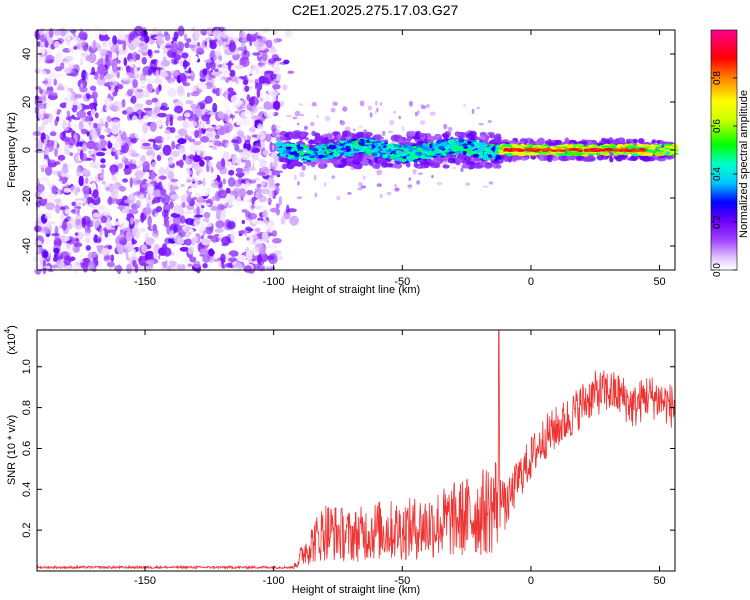 The height and width of the screenshot is (600, 750). What do you see at coordinates (27, 407) in the screenshot?
I see `y-tick-label: 0.8` at bounding box center [27, 407].